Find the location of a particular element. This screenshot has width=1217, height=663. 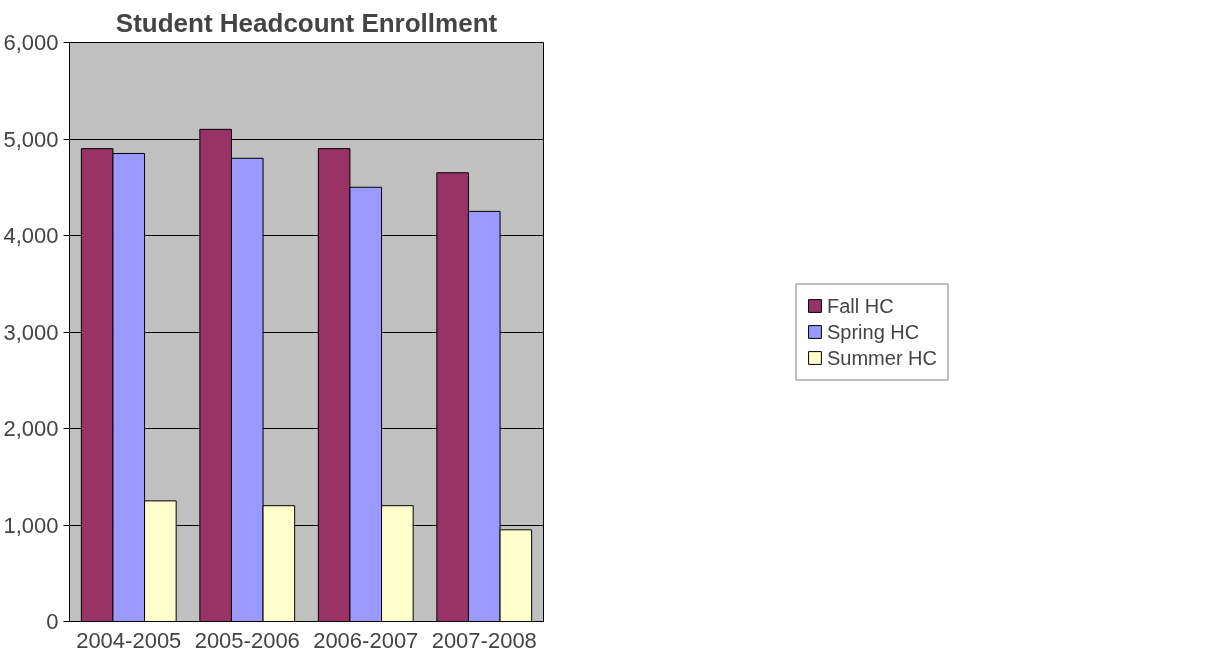

legend-label: Summer HC is located at coordinates (882, 357).